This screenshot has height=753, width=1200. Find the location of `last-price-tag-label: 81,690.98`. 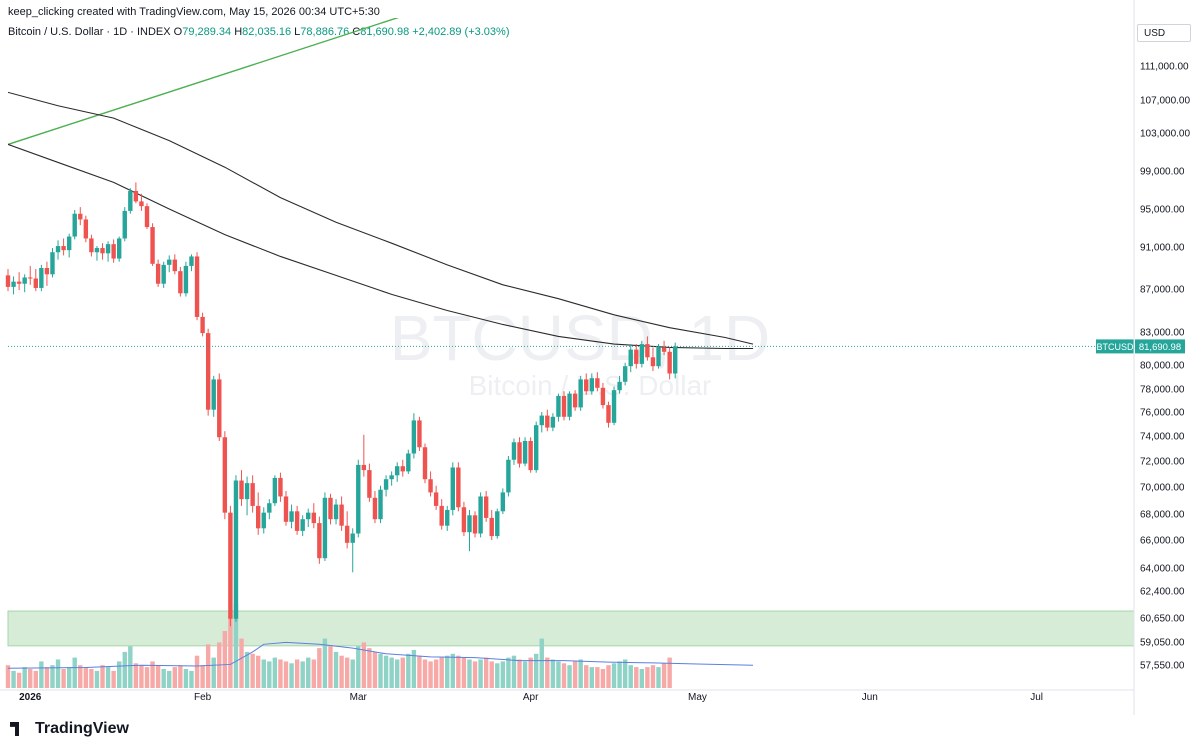

last-price-tag-label: 81,690.98 is located at coordinates (1160, 347).